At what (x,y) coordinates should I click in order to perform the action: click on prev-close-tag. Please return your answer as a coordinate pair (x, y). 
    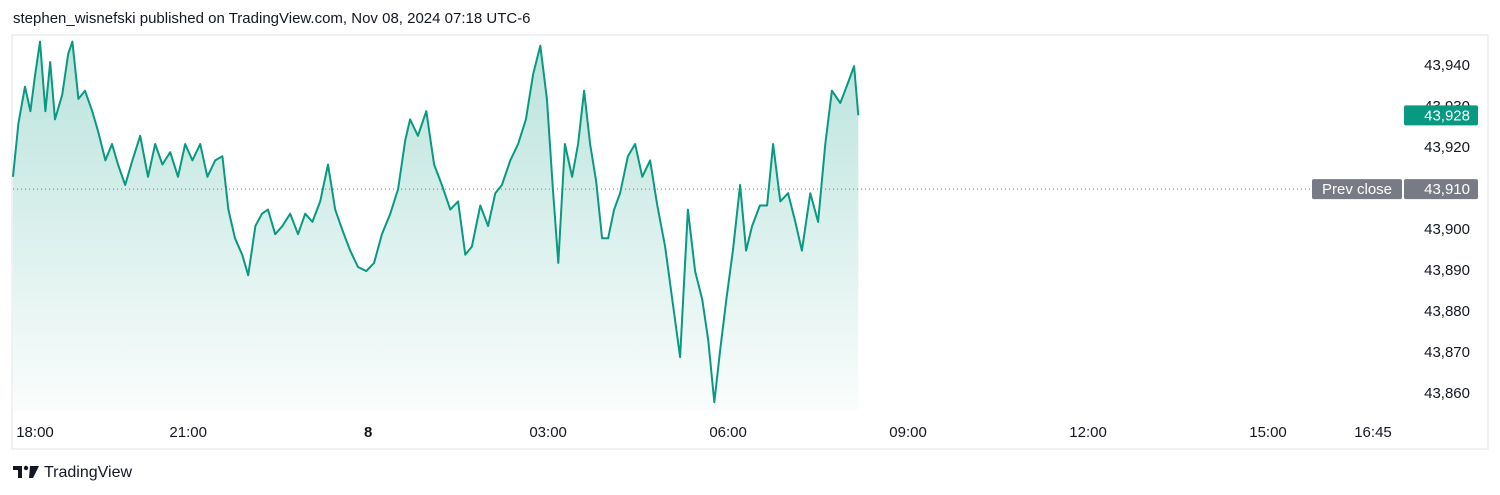
    Looking at the image, I should click on (1357, 189).